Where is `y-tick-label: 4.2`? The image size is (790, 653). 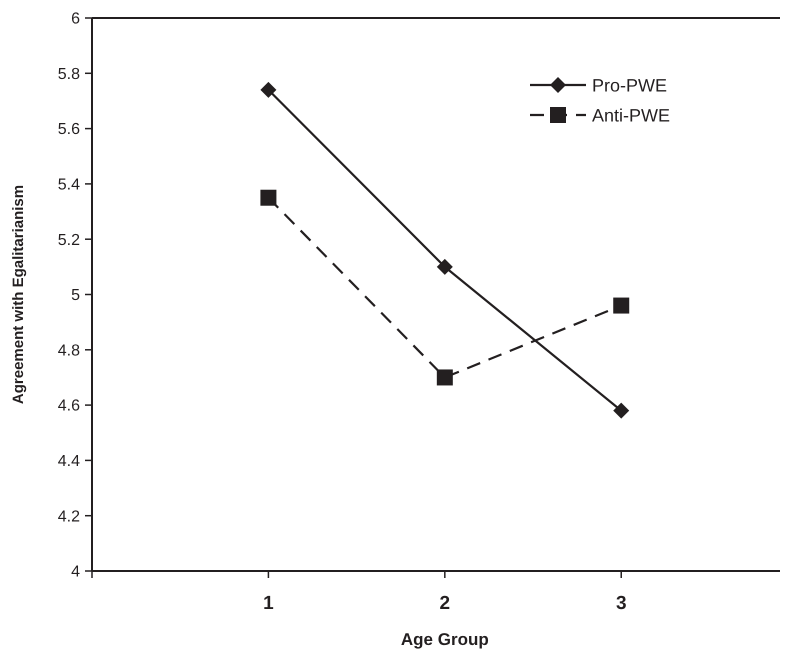
y-tick-label: 4.2 is located at coordinates (69, 517).